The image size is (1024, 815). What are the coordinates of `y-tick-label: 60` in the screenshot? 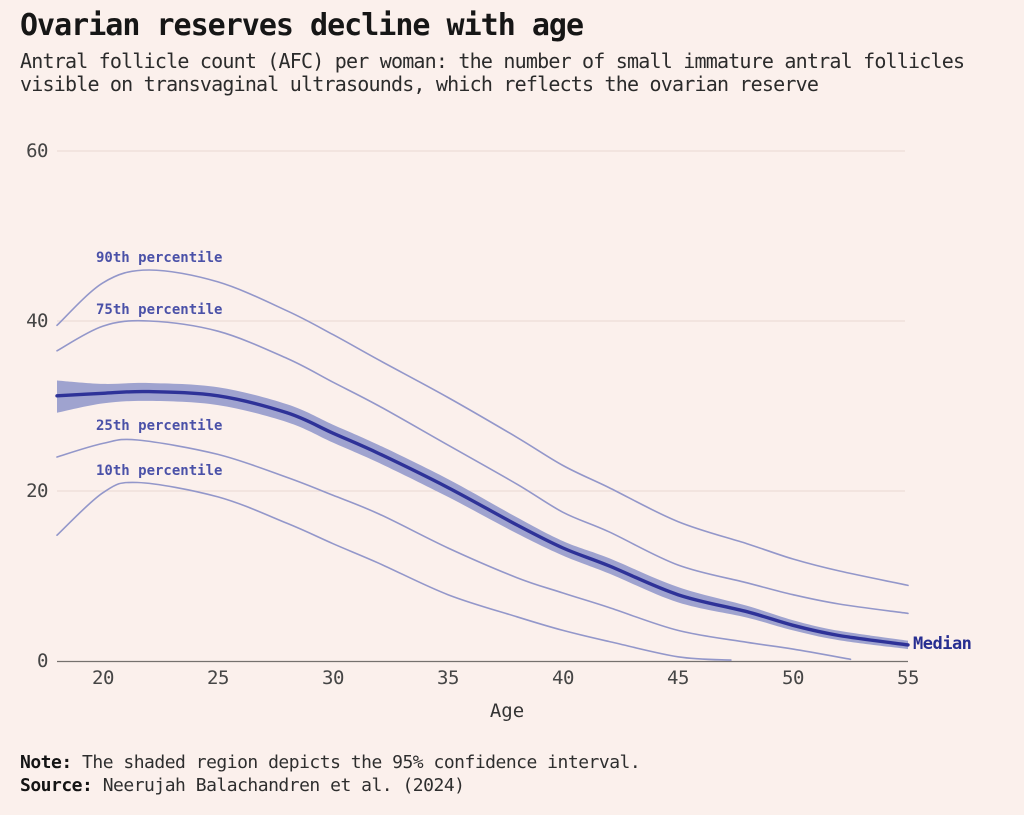 It's located at (37, 151).